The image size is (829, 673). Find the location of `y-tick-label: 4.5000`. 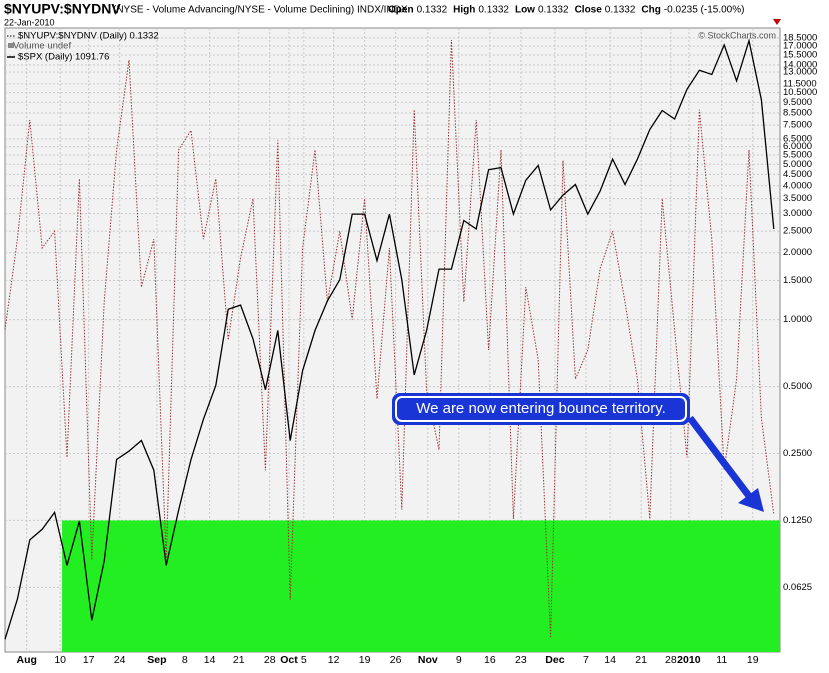

y-tick-label: 4.5000 is located at coordinates (797, 174).